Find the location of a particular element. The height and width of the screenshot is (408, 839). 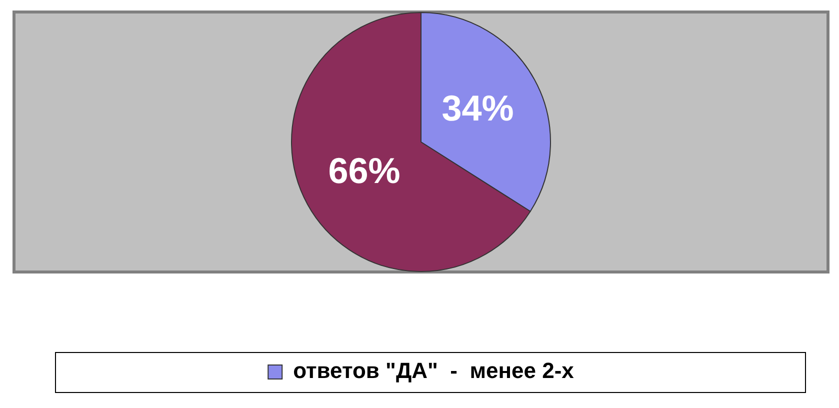

legend-label: ответов "ДА" - менее 2-х is located at coordinates (434, 371).